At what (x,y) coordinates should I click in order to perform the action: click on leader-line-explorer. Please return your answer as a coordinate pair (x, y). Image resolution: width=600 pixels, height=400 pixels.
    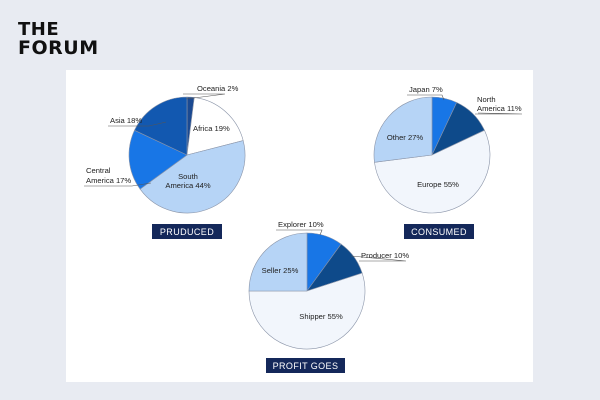
    Looking at the image, I should click on (299, 232).